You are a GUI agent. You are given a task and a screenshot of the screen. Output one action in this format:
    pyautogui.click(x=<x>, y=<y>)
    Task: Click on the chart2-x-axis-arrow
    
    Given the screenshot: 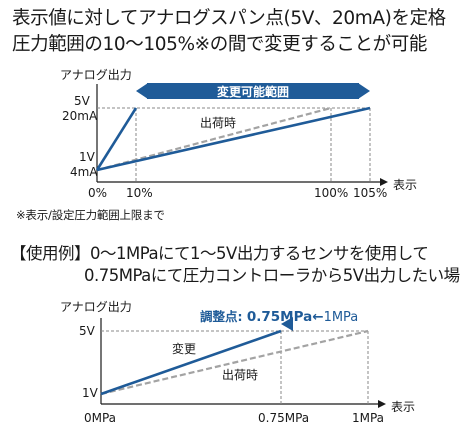 What is the action you would take?
    pyautogui.click(x=382, y=404)
    